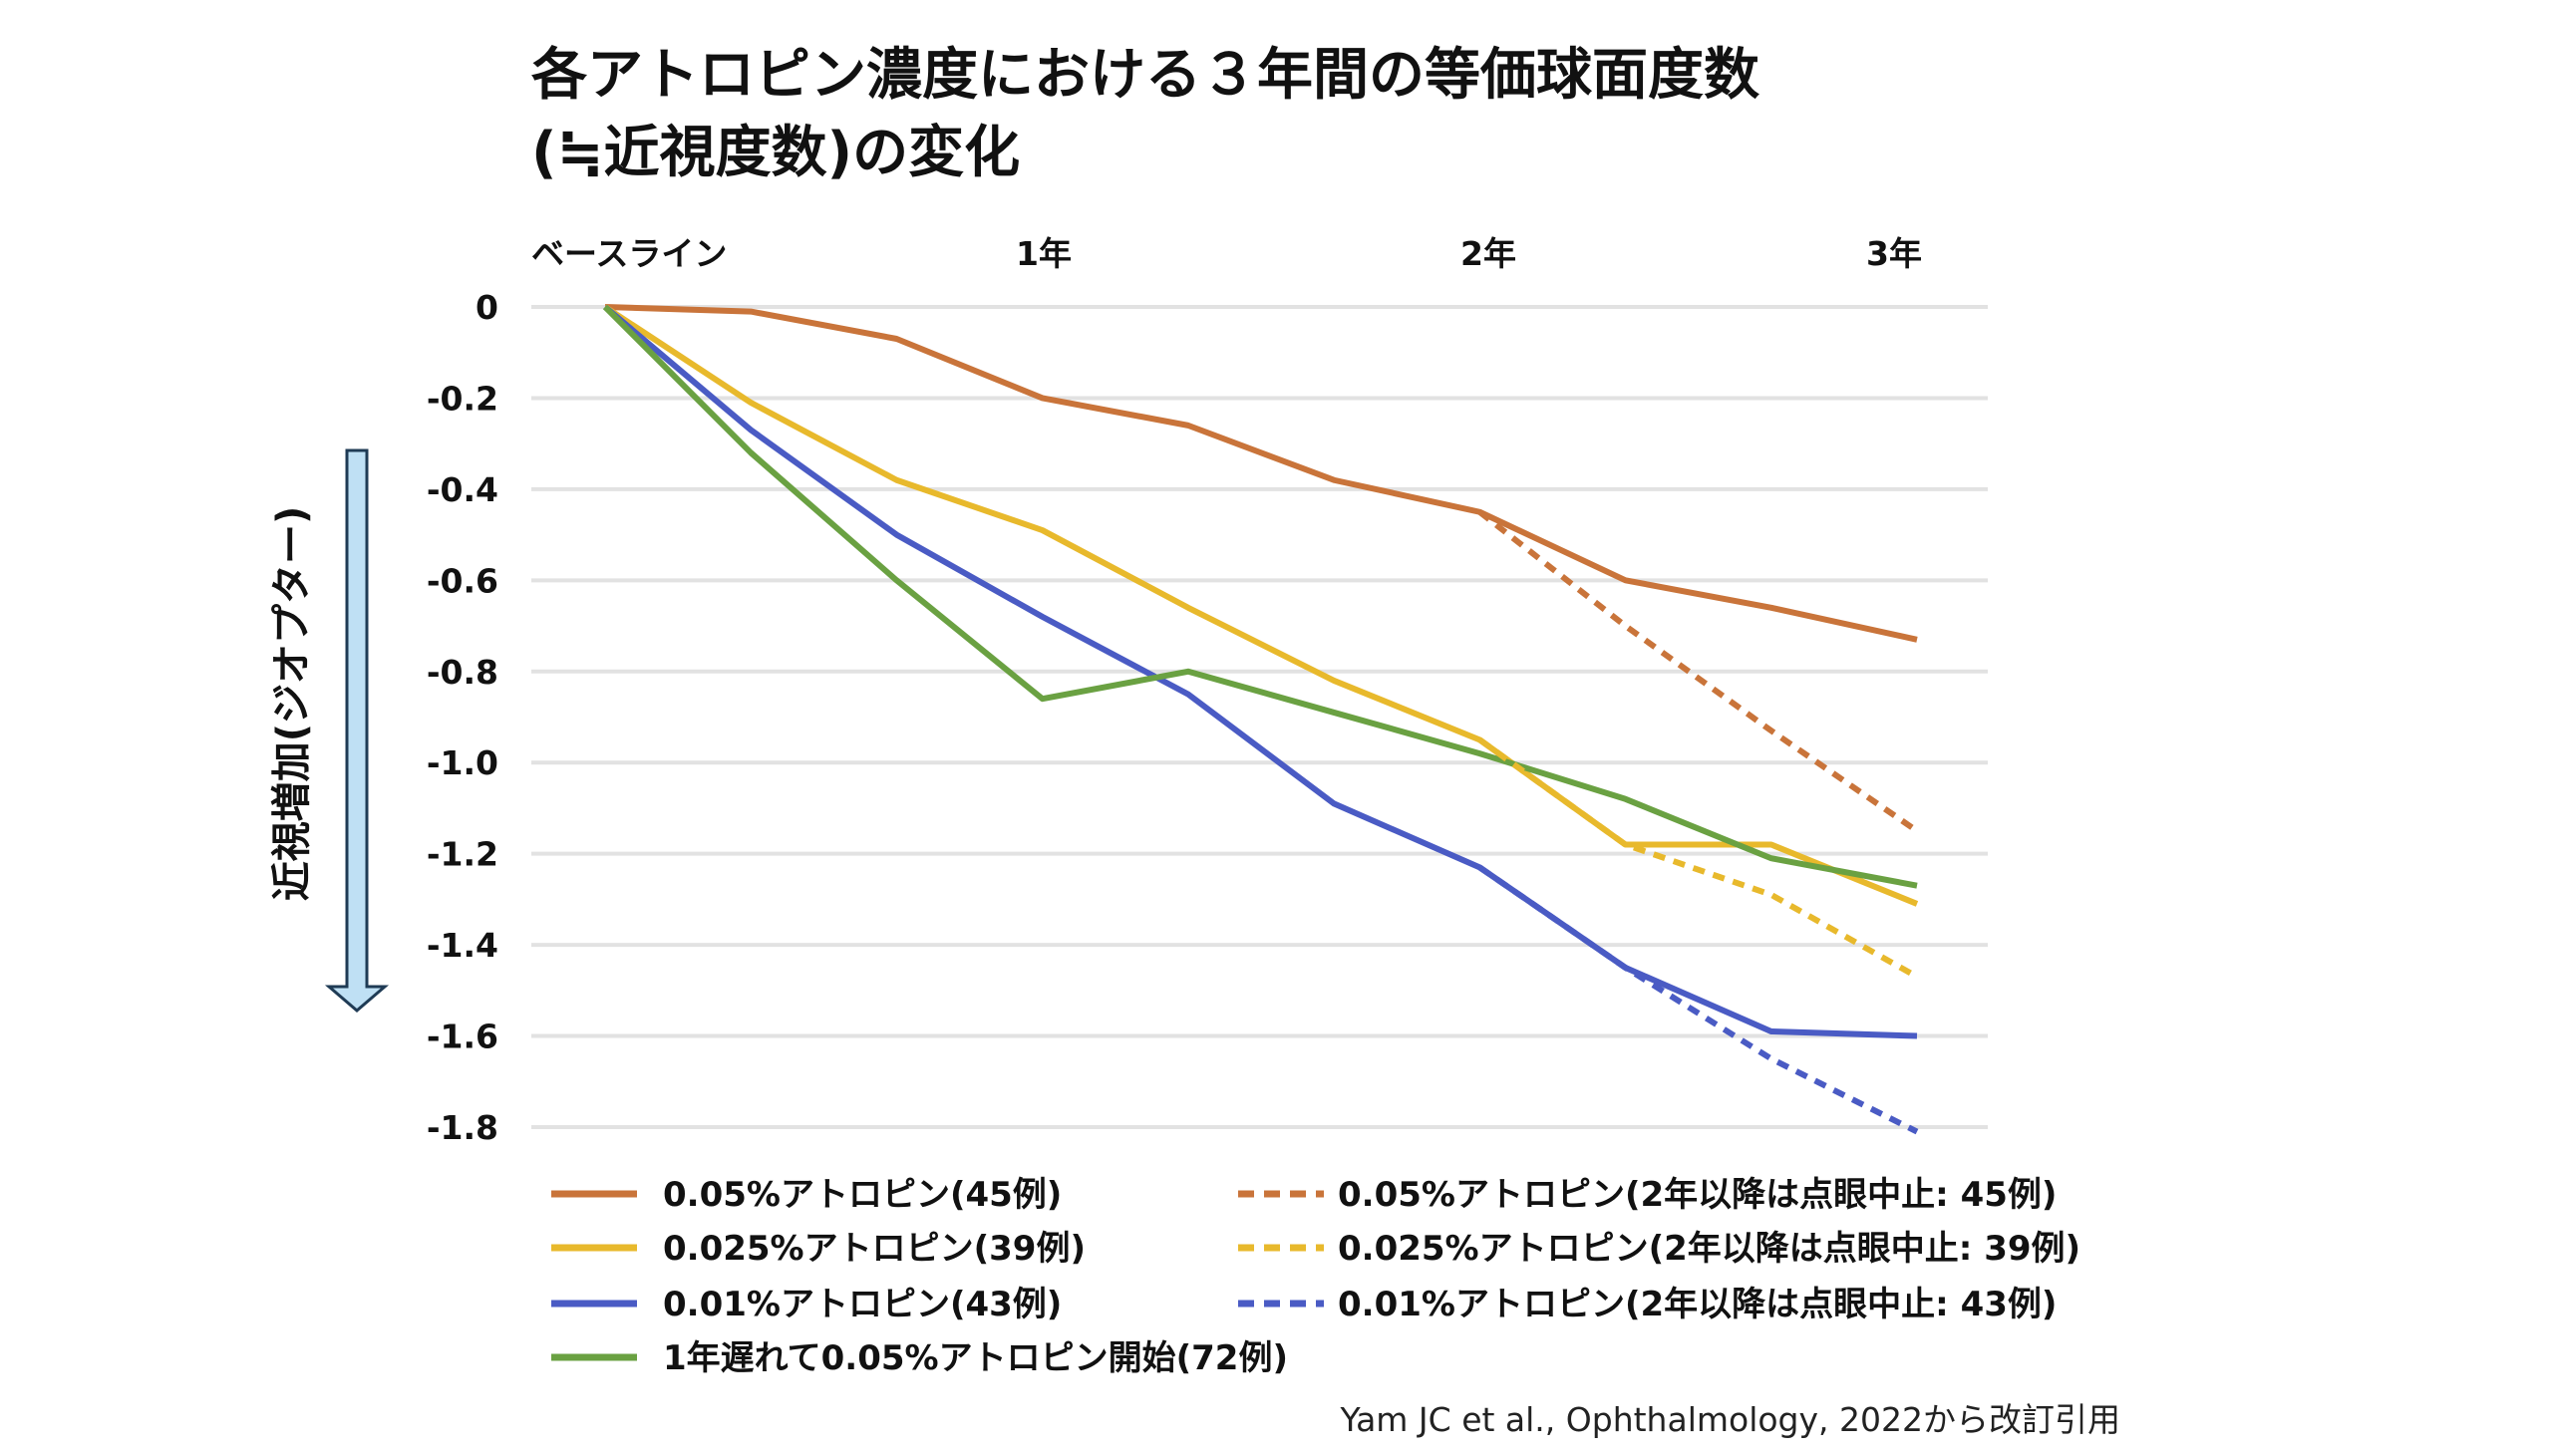  I want to click on x-tick-label: 2年, so click(1488, 254).